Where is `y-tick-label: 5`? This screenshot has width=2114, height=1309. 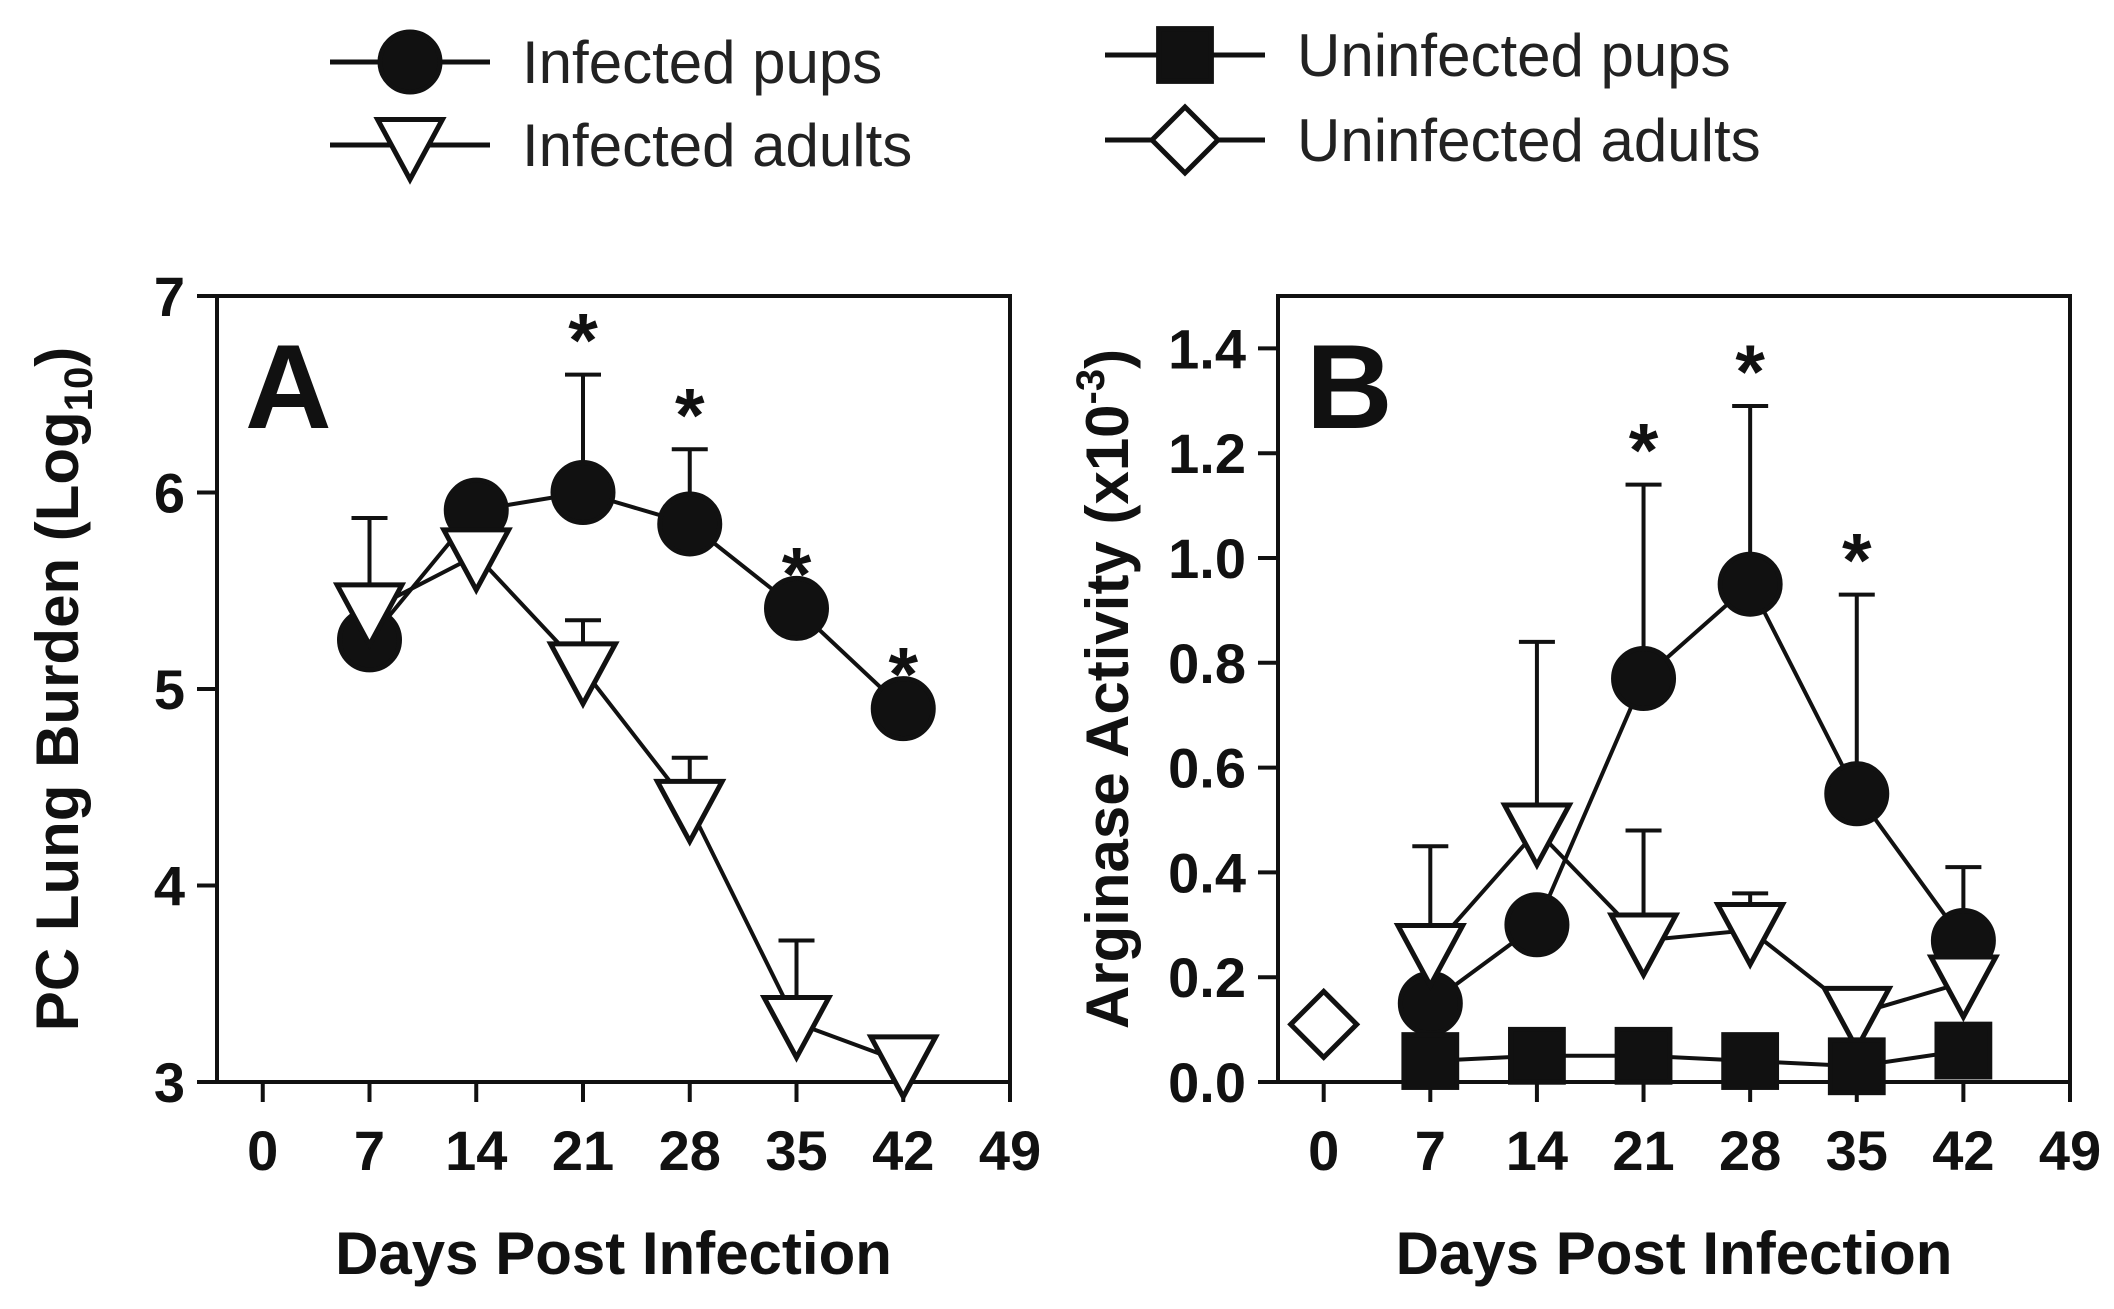
y-tick-label: 5 is located at coordinates (169, 689).